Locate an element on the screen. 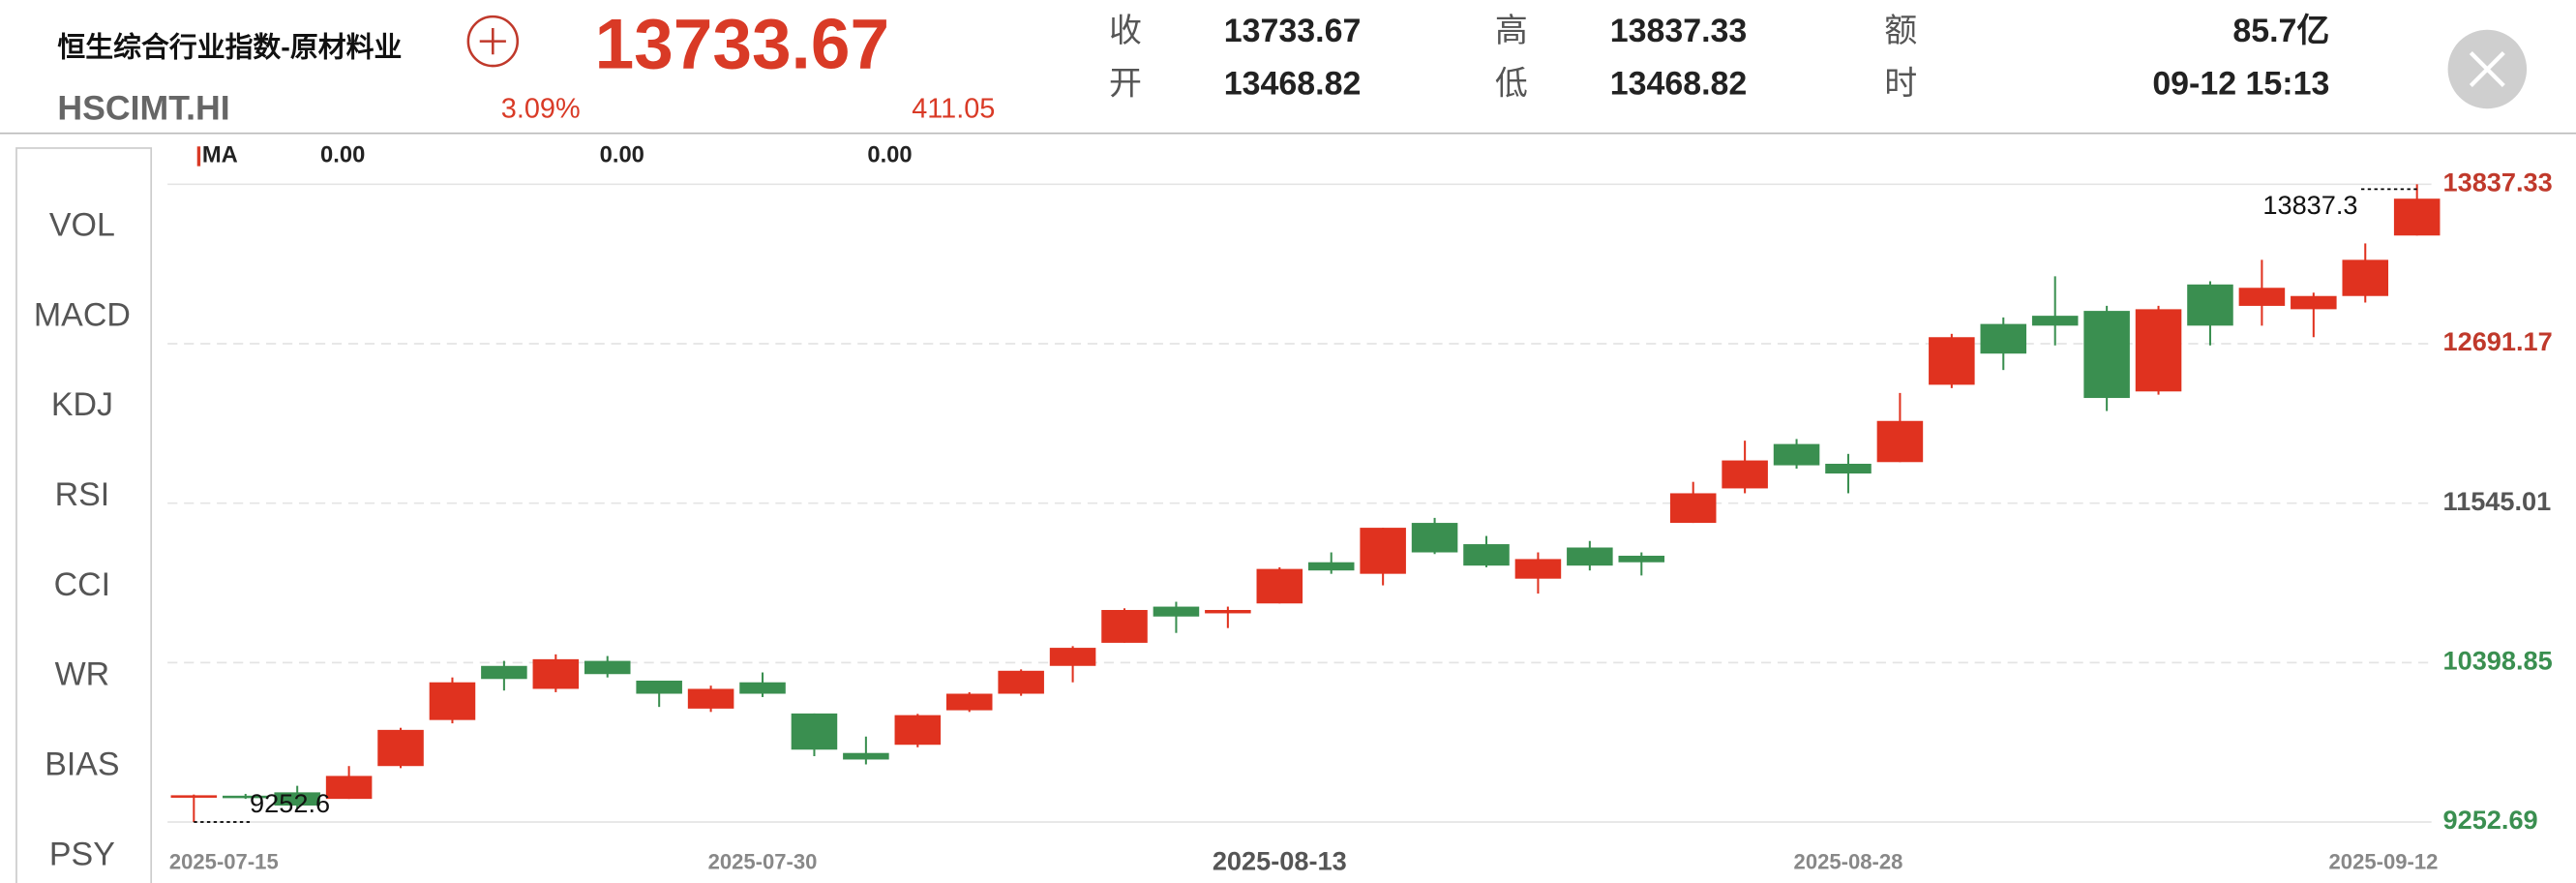 This screenshot has width=2576, height=883. change: 411.05 is located at coordinates (953, 109).